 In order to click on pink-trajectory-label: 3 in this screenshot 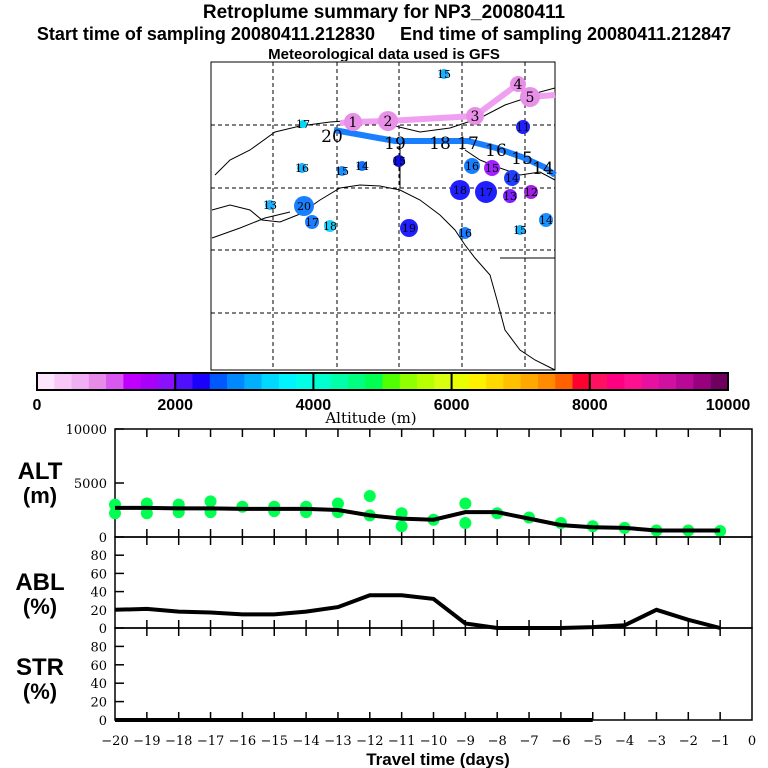, I will do `click(475, 117)`.